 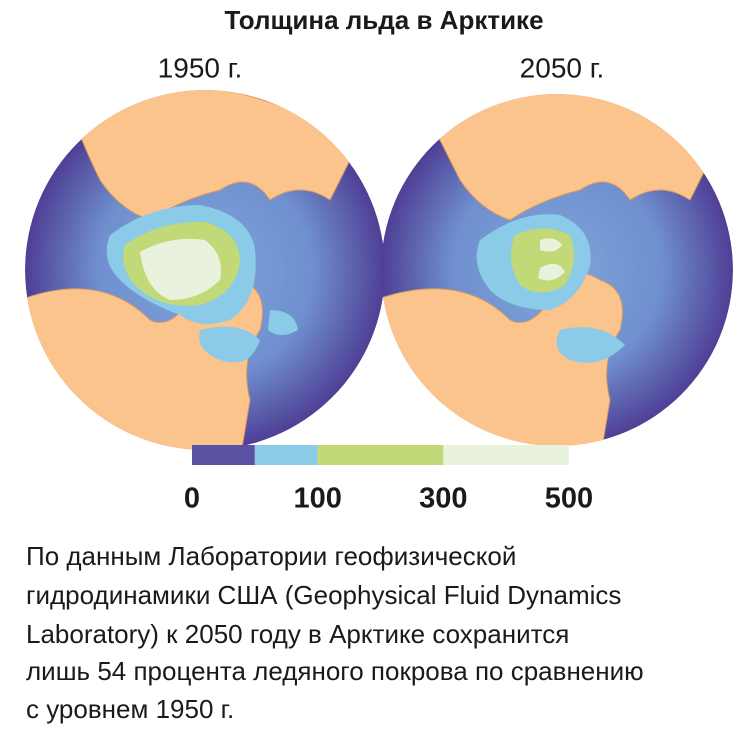 I want to click on map-label: 2050 г., so click(x=562, y=67).